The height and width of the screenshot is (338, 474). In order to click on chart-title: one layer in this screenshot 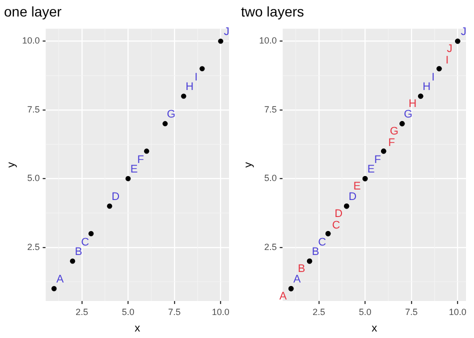, I will do `click(33, 11)`.